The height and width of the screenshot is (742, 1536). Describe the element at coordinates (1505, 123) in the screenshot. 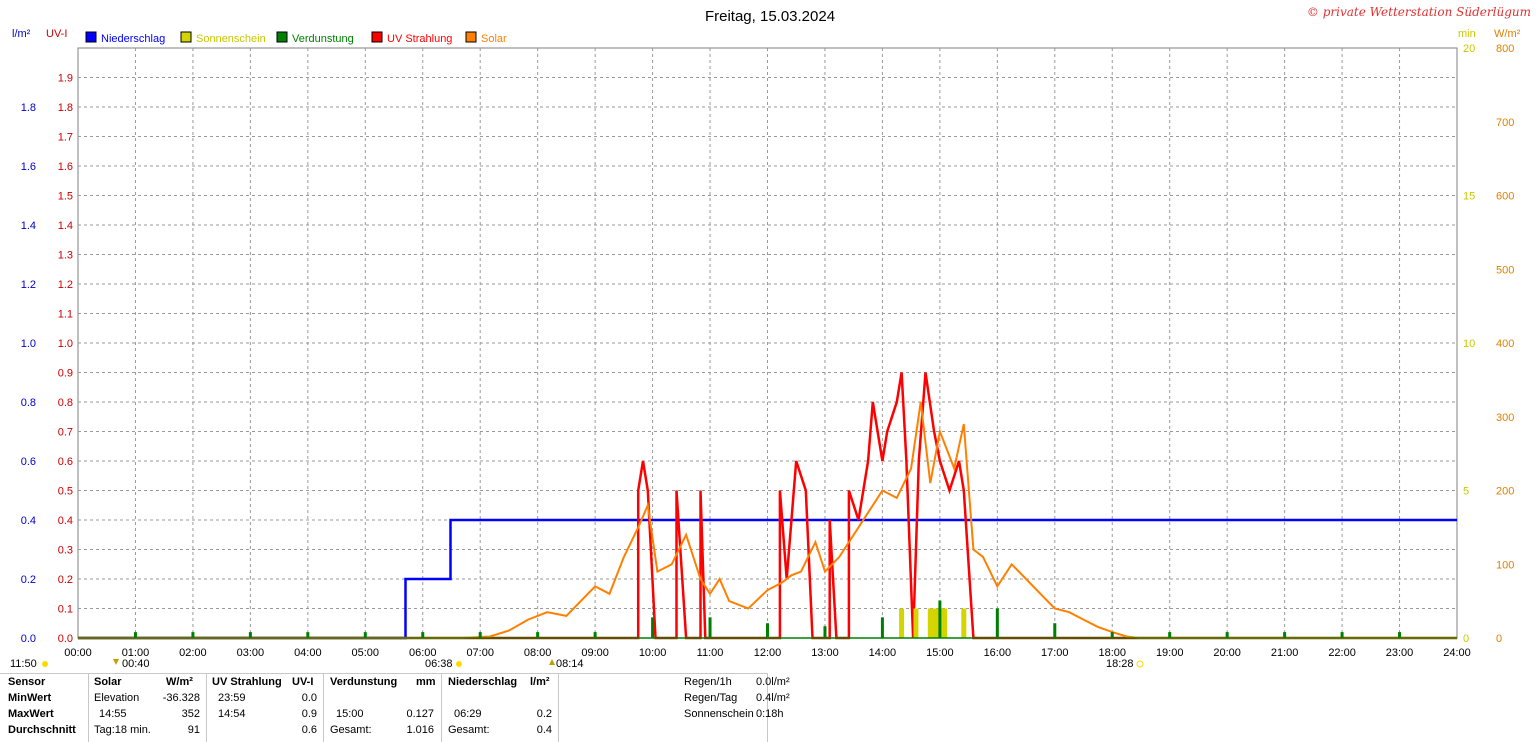

I see `solar-tick-label: 700` at that location.